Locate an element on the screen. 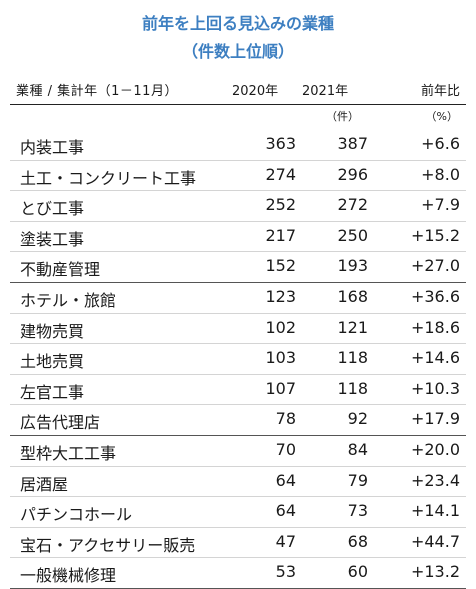  row-ratio: +27.0 is located at coordinates (435, 266).